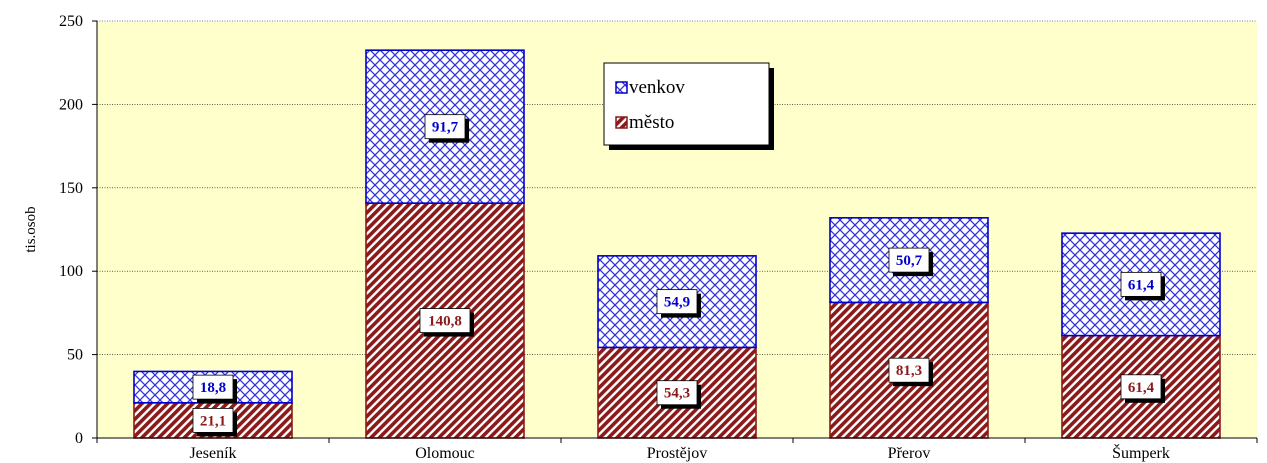  I want to click on x-tick-label: Olomouc, so click(445, 453).